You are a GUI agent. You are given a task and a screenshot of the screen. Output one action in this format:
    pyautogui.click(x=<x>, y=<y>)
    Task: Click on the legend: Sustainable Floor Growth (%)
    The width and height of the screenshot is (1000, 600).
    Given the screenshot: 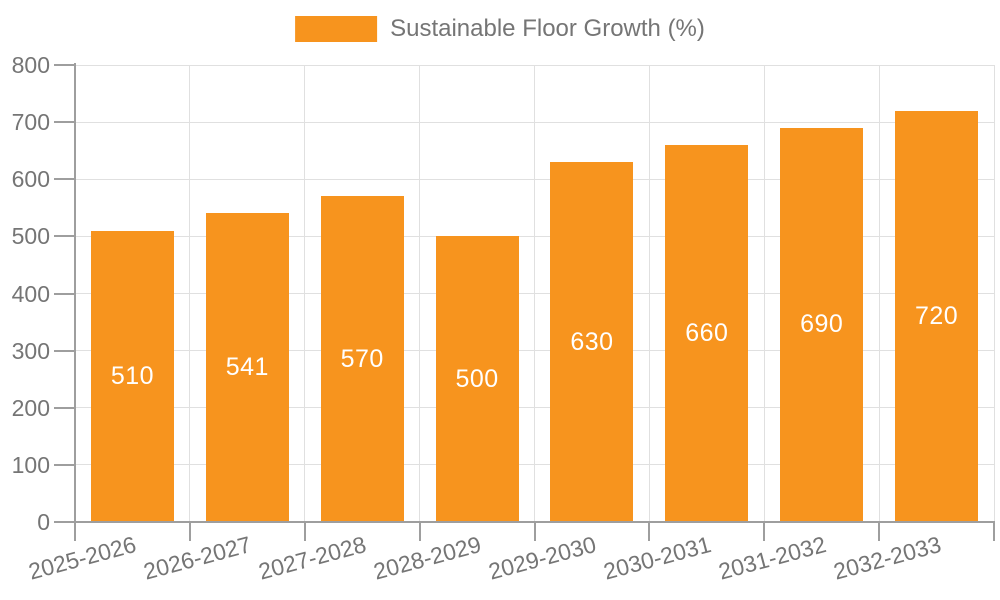 What is the action you would take?
    pyautogui.click(x=500, y=29)
    